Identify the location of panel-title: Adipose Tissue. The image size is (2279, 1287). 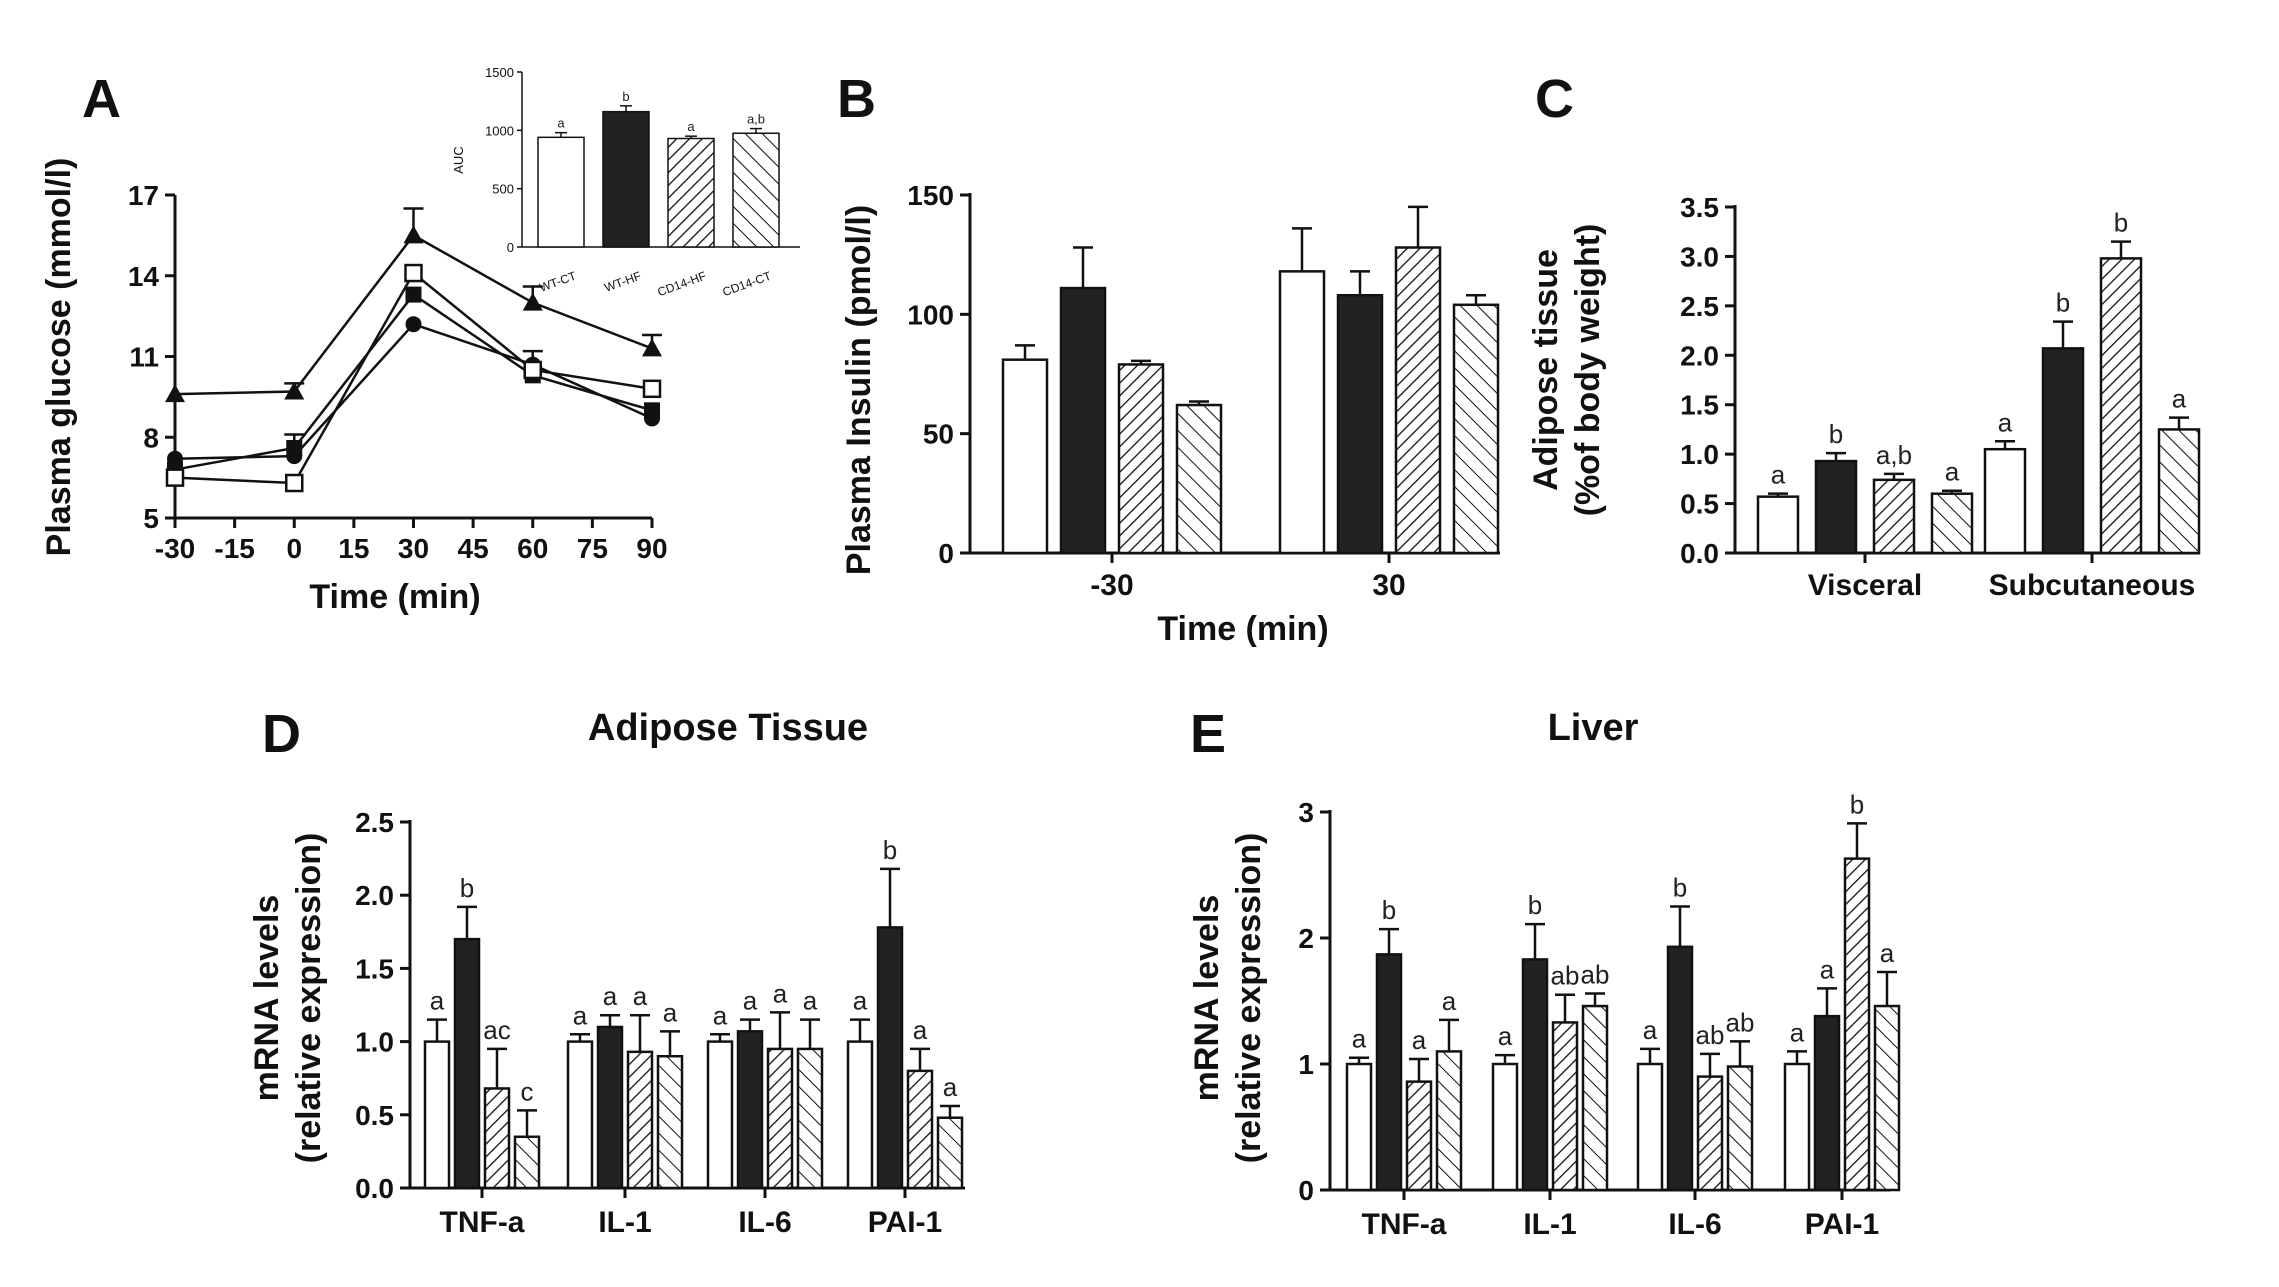
(728, 728).